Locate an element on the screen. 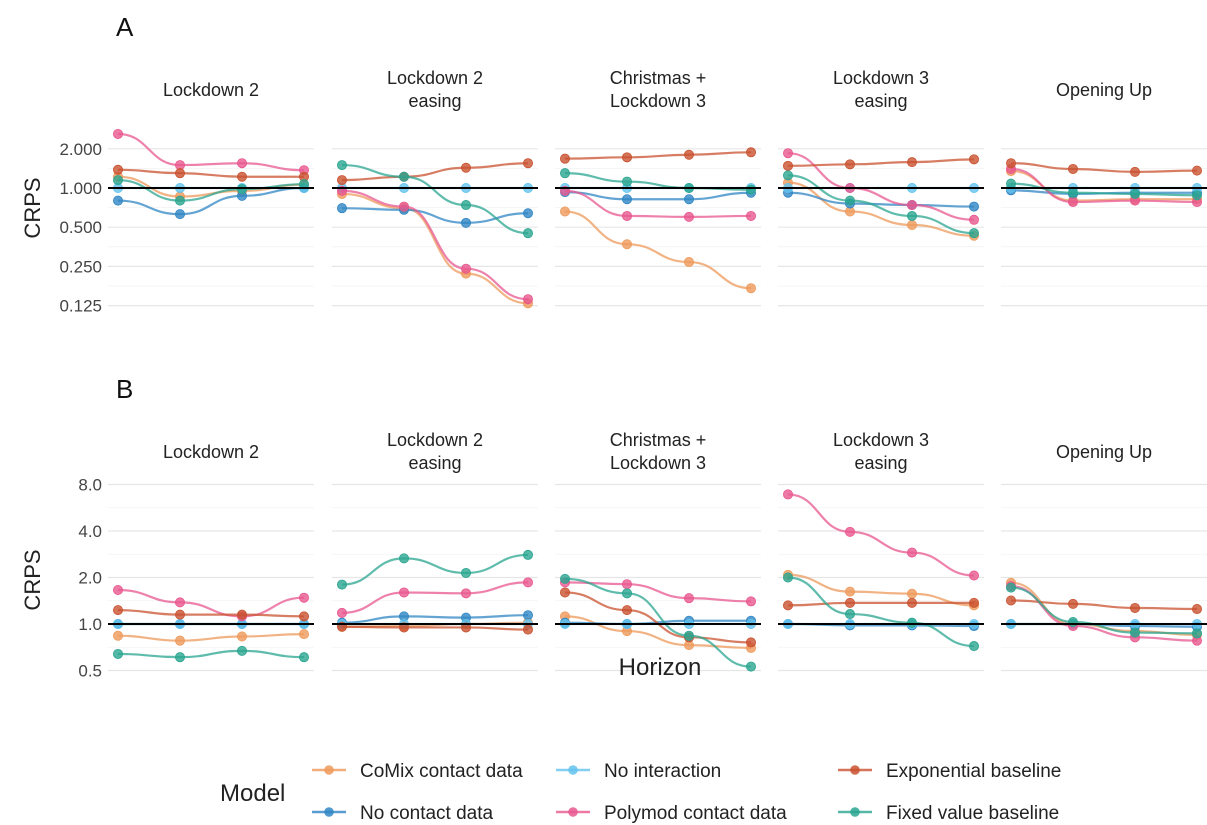 The width and height of the screenshot is (1207, 825). y-tick-label: 2.000 is located at coordinates (80, 149).